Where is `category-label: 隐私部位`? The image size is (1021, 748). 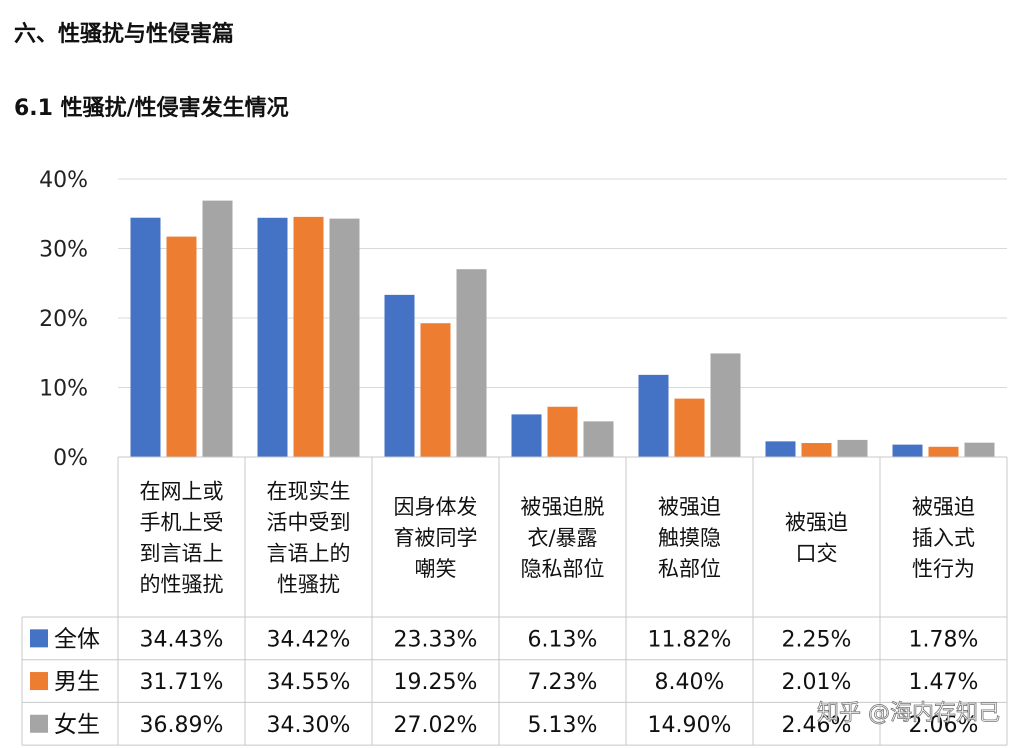
category-label: 隐私部位 is located at coordinates (563, 569).